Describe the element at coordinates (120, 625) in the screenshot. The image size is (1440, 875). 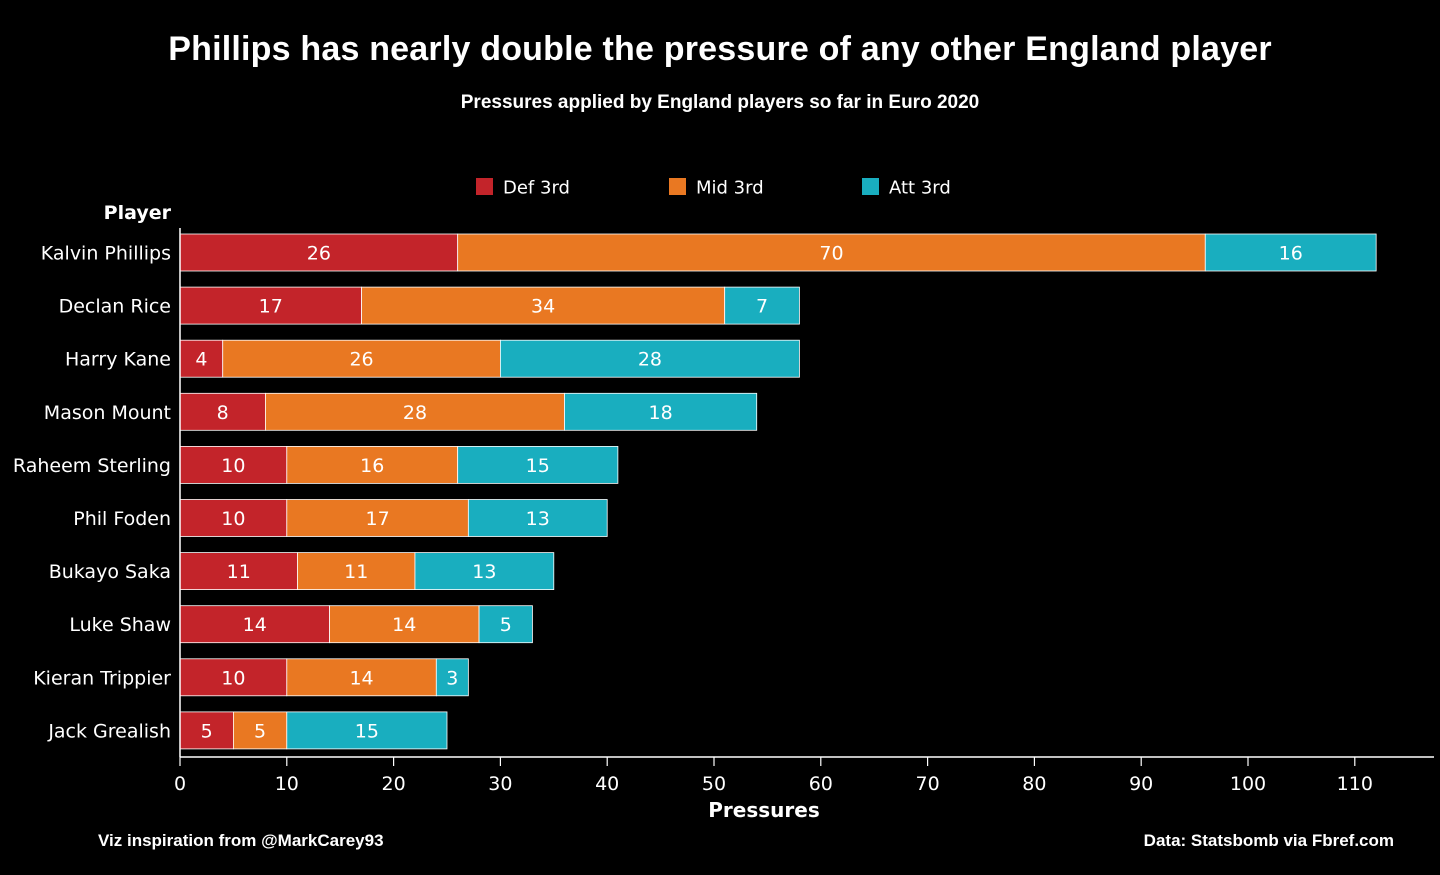
I see `player-label: Luke Shaw` at that location.